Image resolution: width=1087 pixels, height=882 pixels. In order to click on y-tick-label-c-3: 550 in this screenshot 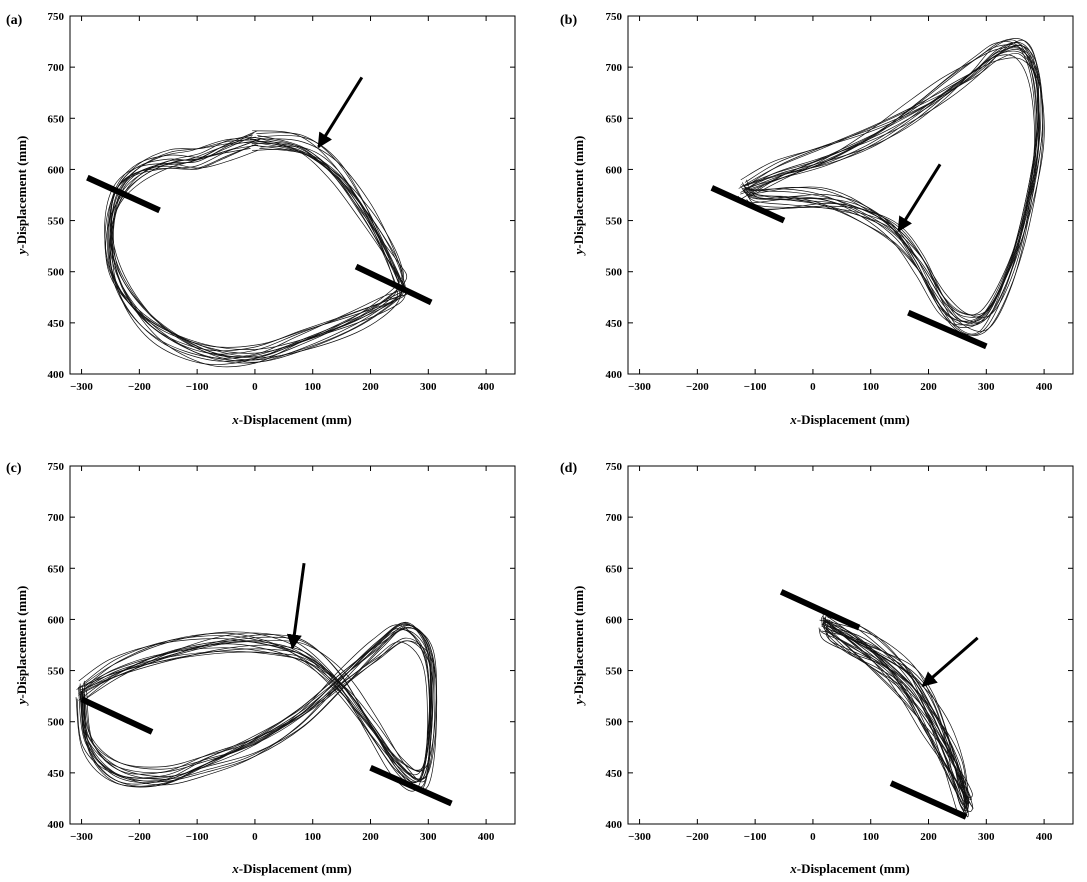, I will do `click(56, 672)`.